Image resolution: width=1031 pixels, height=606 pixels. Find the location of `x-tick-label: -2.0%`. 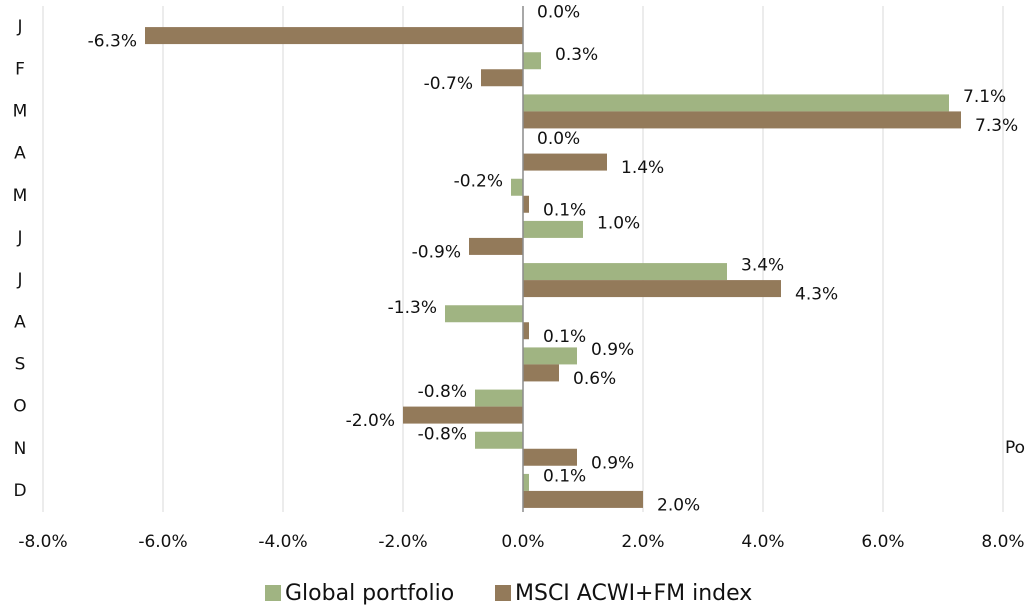

x-tick-label: -2.0% is located at coordinates (402, 542).